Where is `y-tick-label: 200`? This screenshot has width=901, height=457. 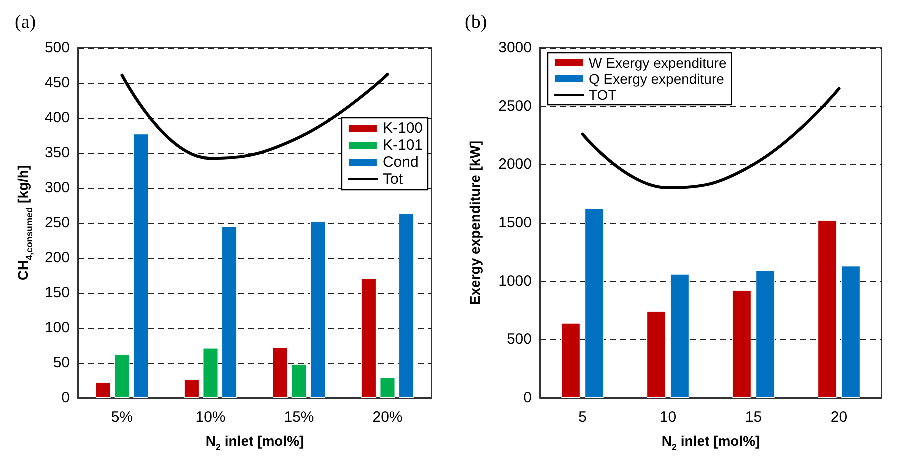 y-tick-label: 200 is located at coordinates (57, 258).